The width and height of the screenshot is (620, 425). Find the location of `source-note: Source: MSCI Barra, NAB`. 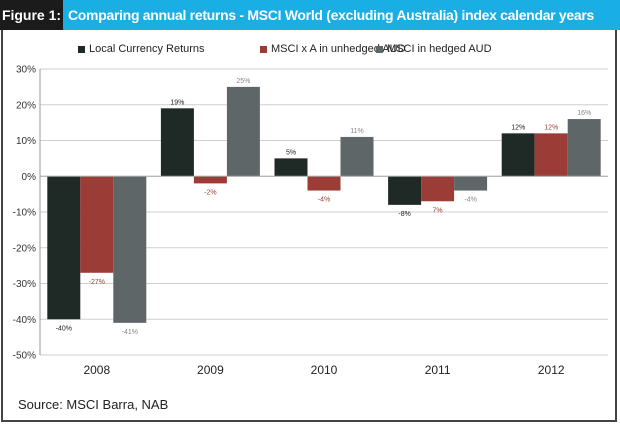

source-note: Source: MSCI Barra, NAB is located at coordinates (93, 404).